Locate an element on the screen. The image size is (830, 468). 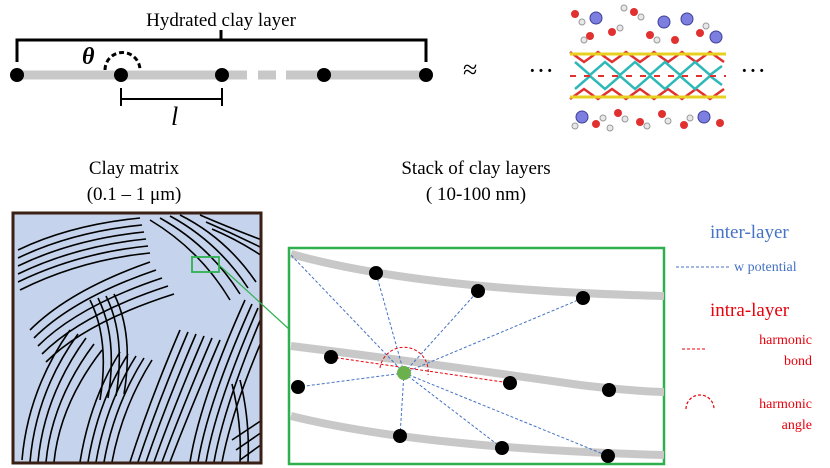
water-ions-top is located at coordinates (647, 24).